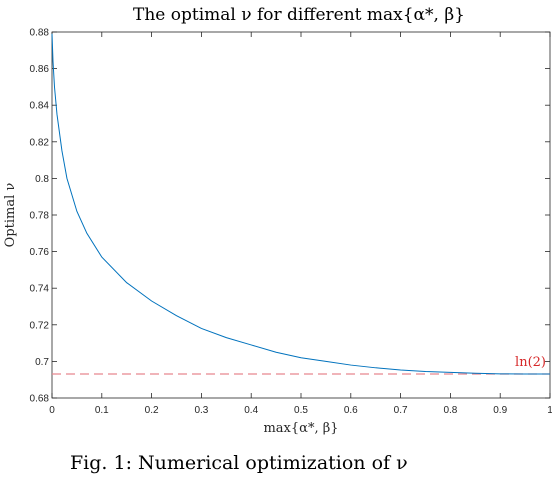  Describe the element at coordinates (40, 33) in the screenshot. I see `y-tick-label: 0.88` at that location.